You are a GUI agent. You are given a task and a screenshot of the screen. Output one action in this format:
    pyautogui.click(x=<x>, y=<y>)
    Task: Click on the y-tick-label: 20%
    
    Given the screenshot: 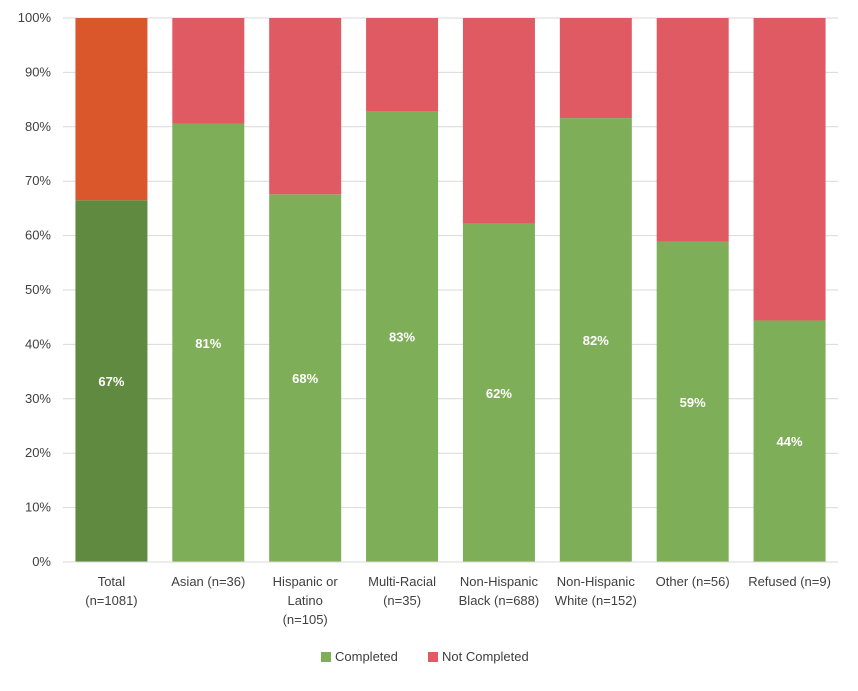 What is the action you would take?
    pyautogui.click(x=38, y=452)
    